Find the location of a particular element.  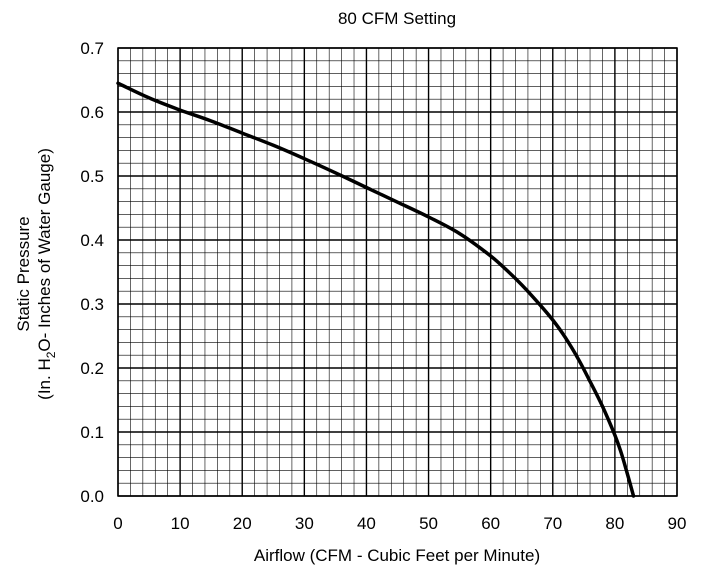

y-tick-label: 0.0 is located at coordinates (92, 496).